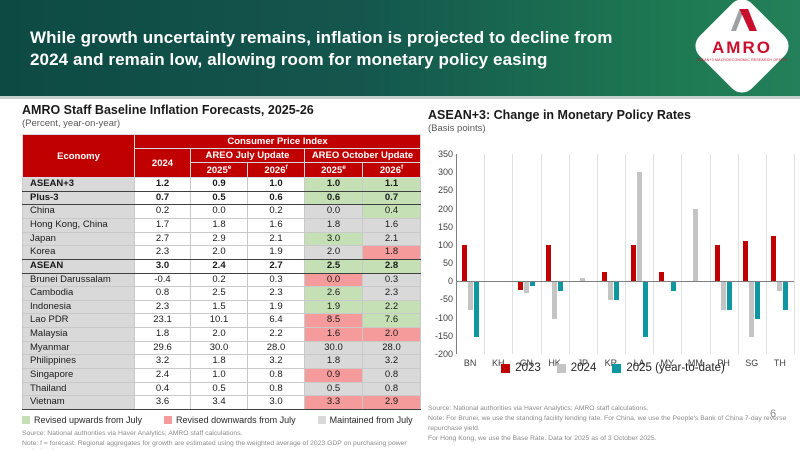 The image size is (800, 450). Describe the element at coordinates (667, 363) in the screenshot. I see `x-tick-label: MY` at that location.